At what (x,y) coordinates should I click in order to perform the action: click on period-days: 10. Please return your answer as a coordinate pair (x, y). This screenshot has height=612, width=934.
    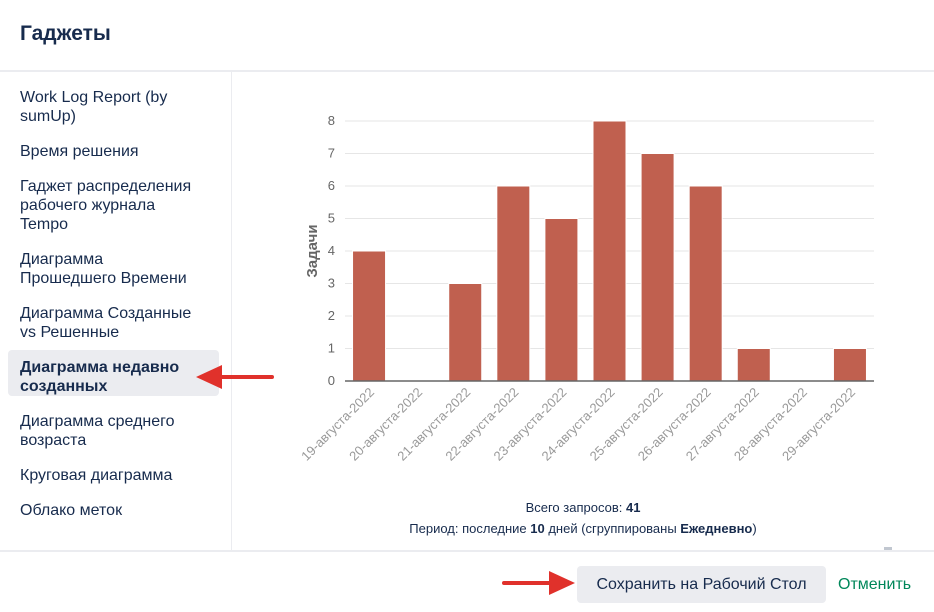
    Looking at the image, I should click on (537, 528).